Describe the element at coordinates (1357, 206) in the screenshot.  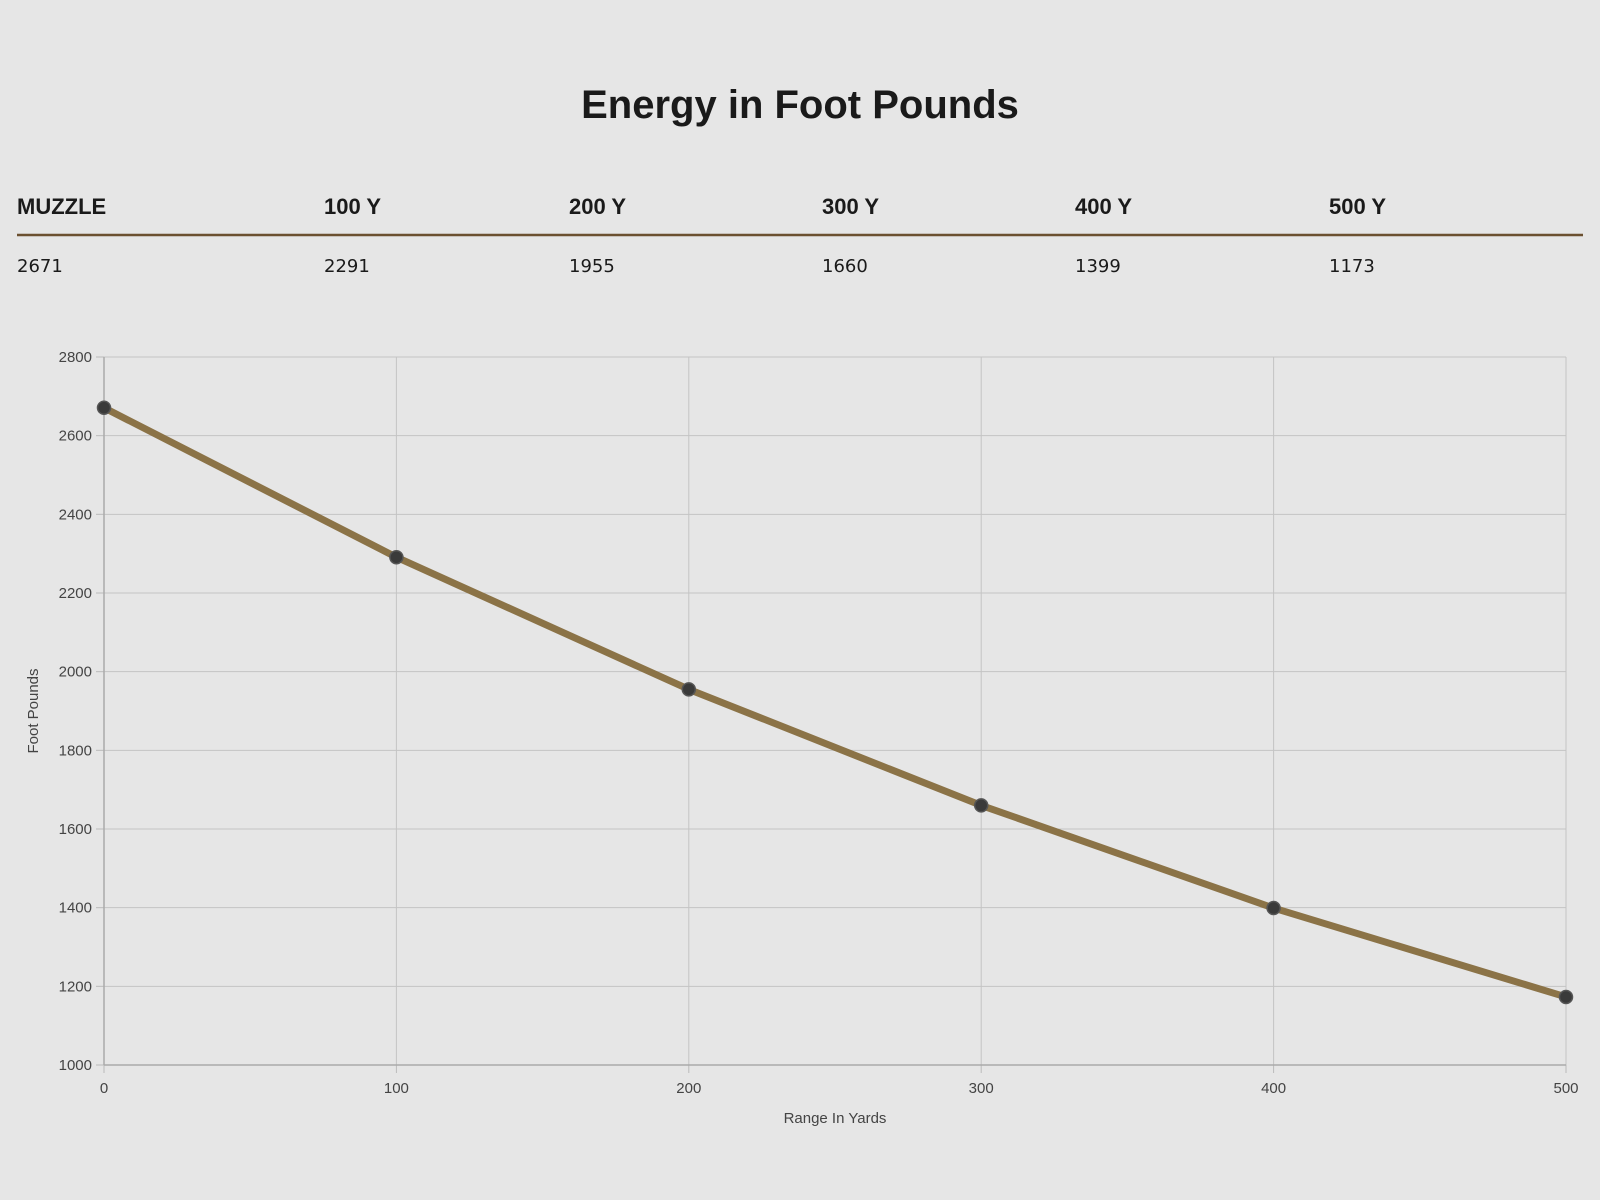
I see `table-header: 500 Y` at that location.